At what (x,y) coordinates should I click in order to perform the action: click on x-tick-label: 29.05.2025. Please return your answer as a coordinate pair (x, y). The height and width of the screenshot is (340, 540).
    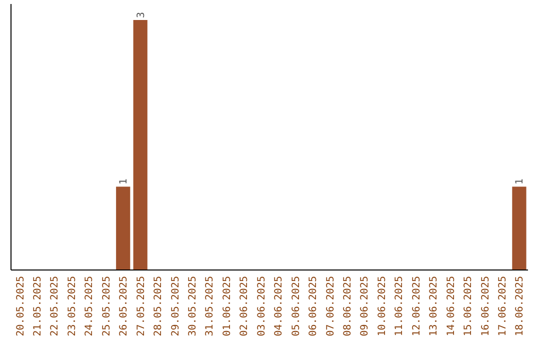
    Looking at the image, I should click on (176, 306).